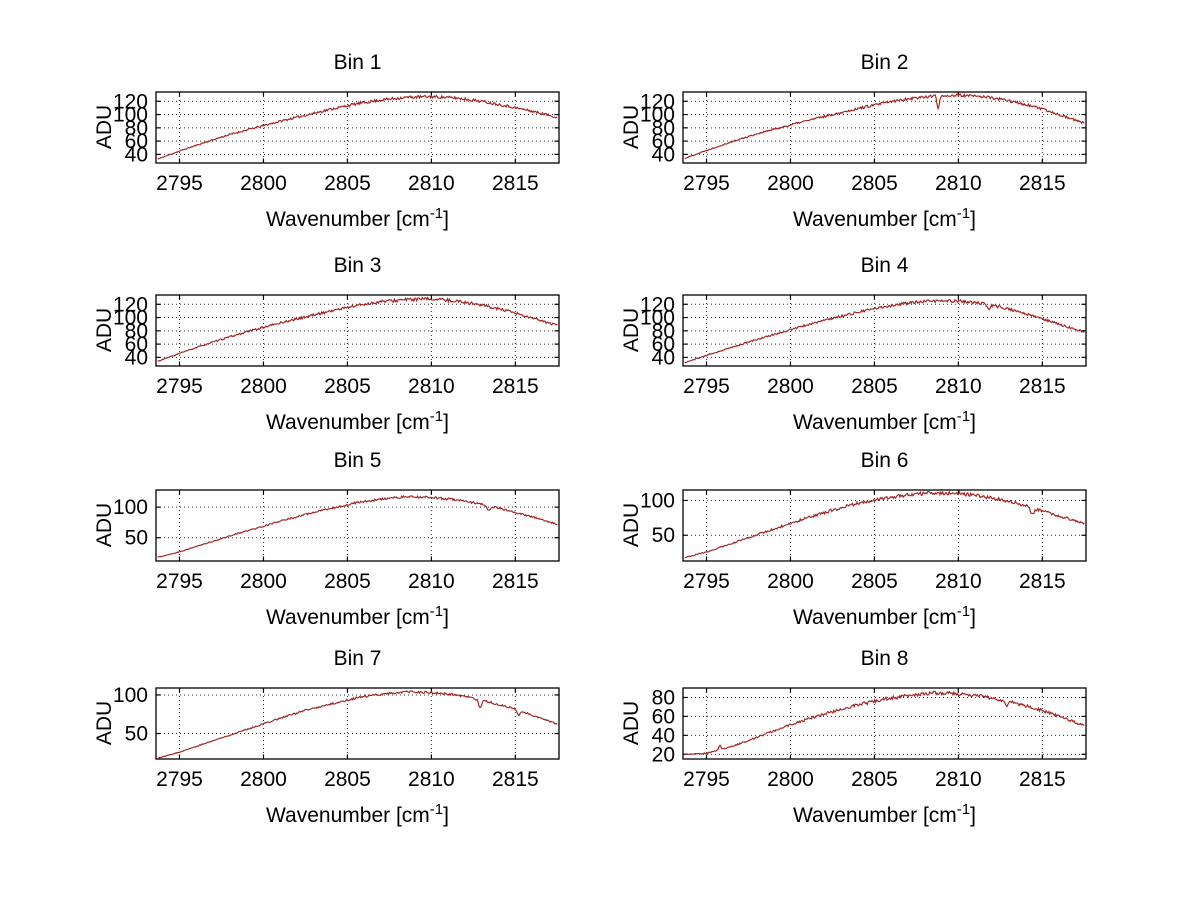 The width and height of the screenshot is (1200, 901). What do you see at coordinates (663, 754) in the screenshot?
I see `y-tick-label: 20` at bounding box center [663, 754].